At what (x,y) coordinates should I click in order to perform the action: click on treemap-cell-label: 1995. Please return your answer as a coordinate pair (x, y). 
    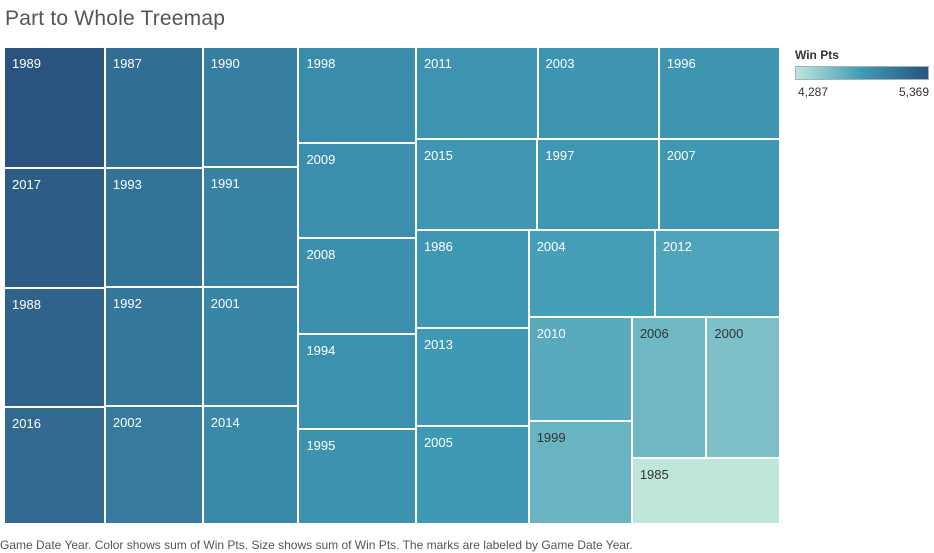
    Looking at the image, I should click on (321, 445).